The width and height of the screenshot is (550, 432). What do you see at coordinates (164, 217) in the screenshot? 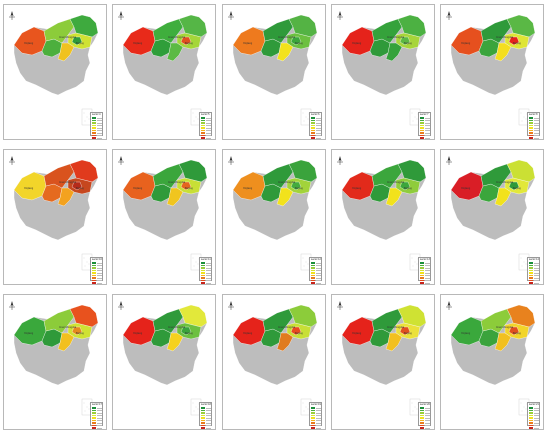
I see `map-panel: Xinjiang Inner Mongolia Beijing sector 11` at bounding box center [164, 217].